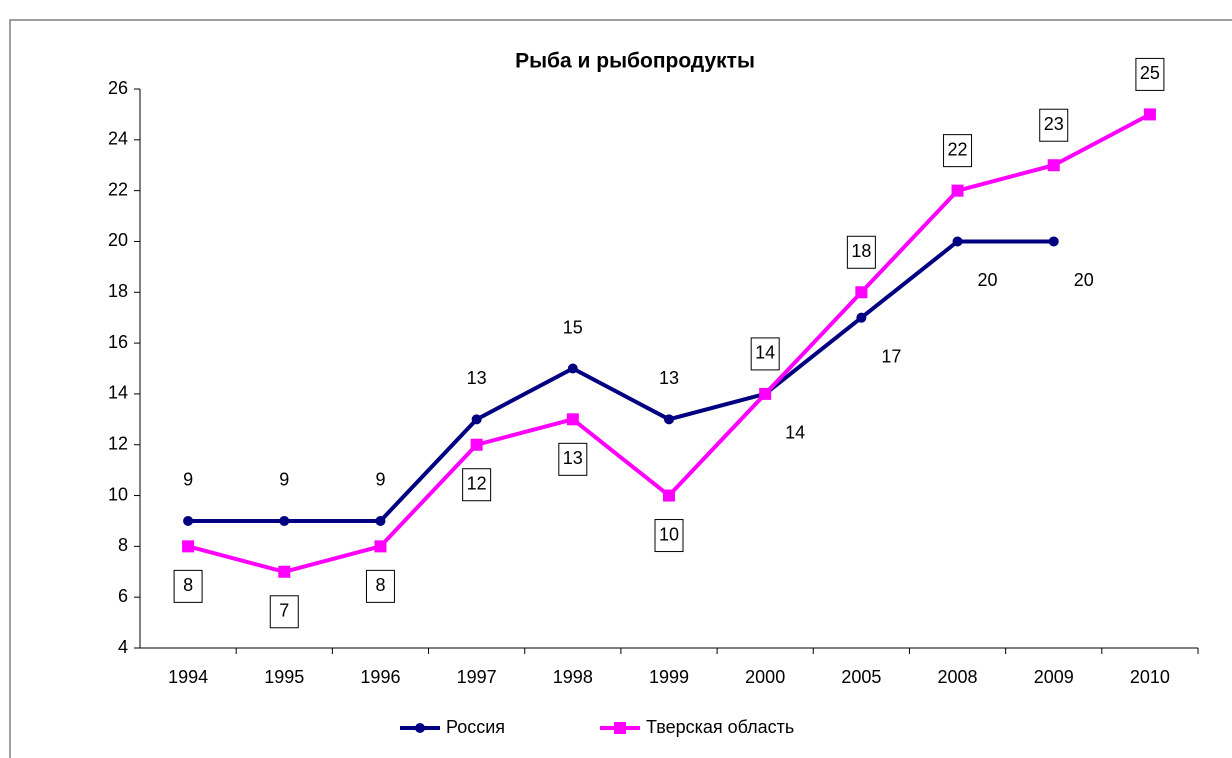 The height and width of the screenshot is (758, 1232). I want to click on legend-label: Тверская область, so click(720, 727).